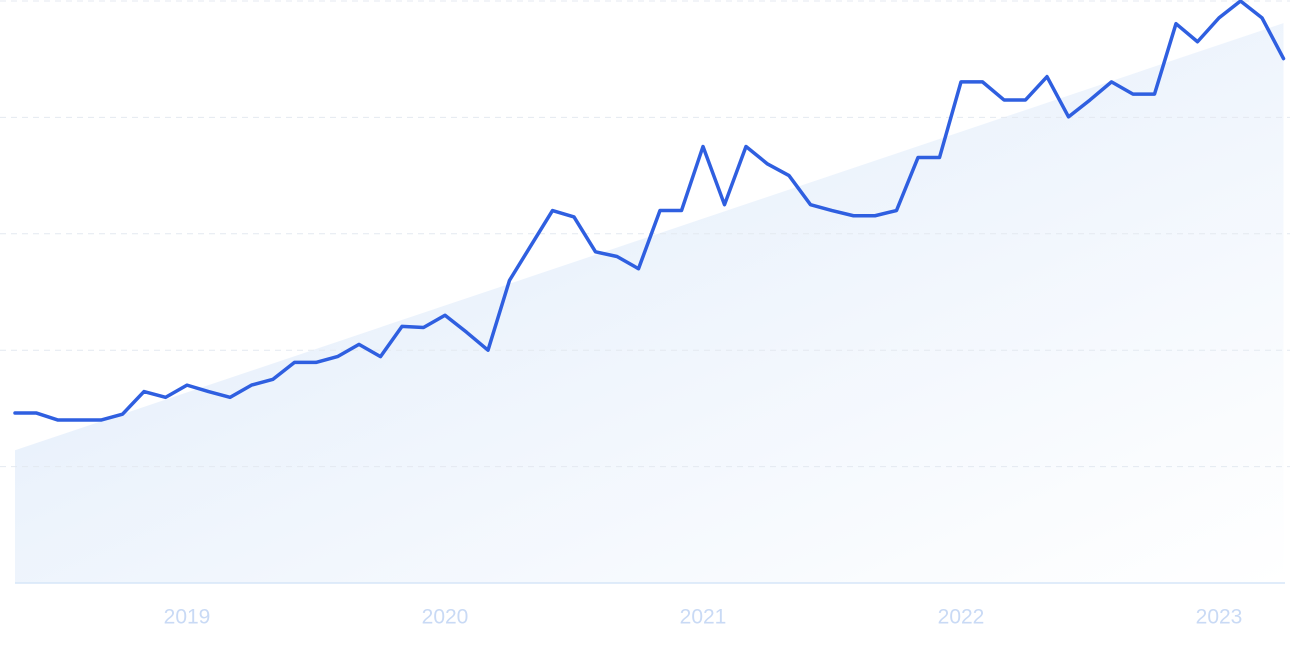 This screenshot has height=650, width=1290. What do you see at coordinates (187, 617) in the screenshot?
I see `x-tick-label: 2019` at bounding box center [187, 617].